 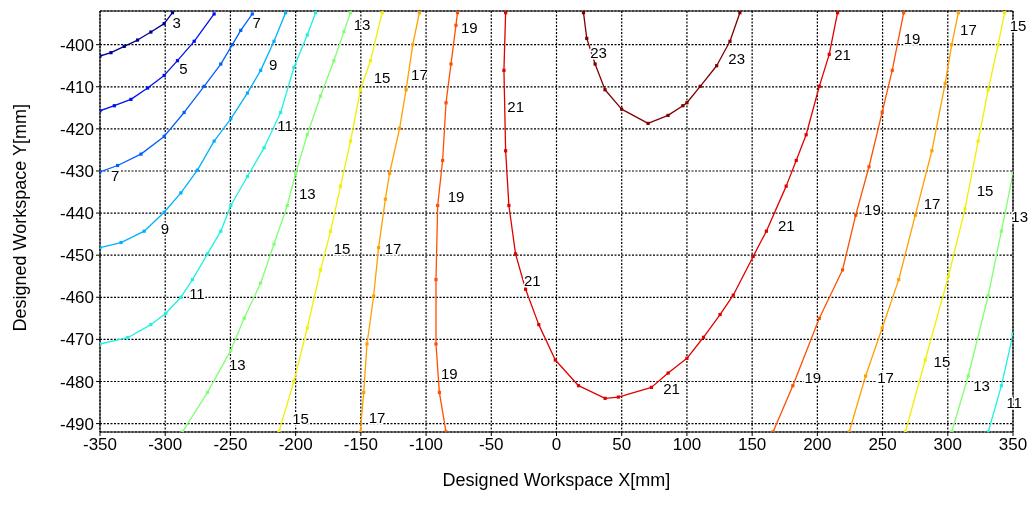 What do you see at coordinates (307, 193) in the screenshot?
I see `annotation: 13` at bounding box center [307, 193].